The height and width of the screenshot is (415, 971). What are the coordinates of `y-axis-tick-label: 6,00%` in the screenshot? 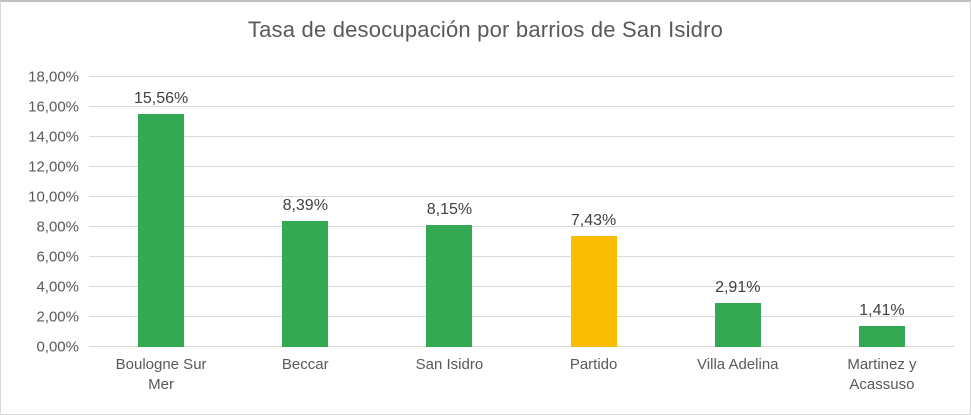 It's located at (57, 257).